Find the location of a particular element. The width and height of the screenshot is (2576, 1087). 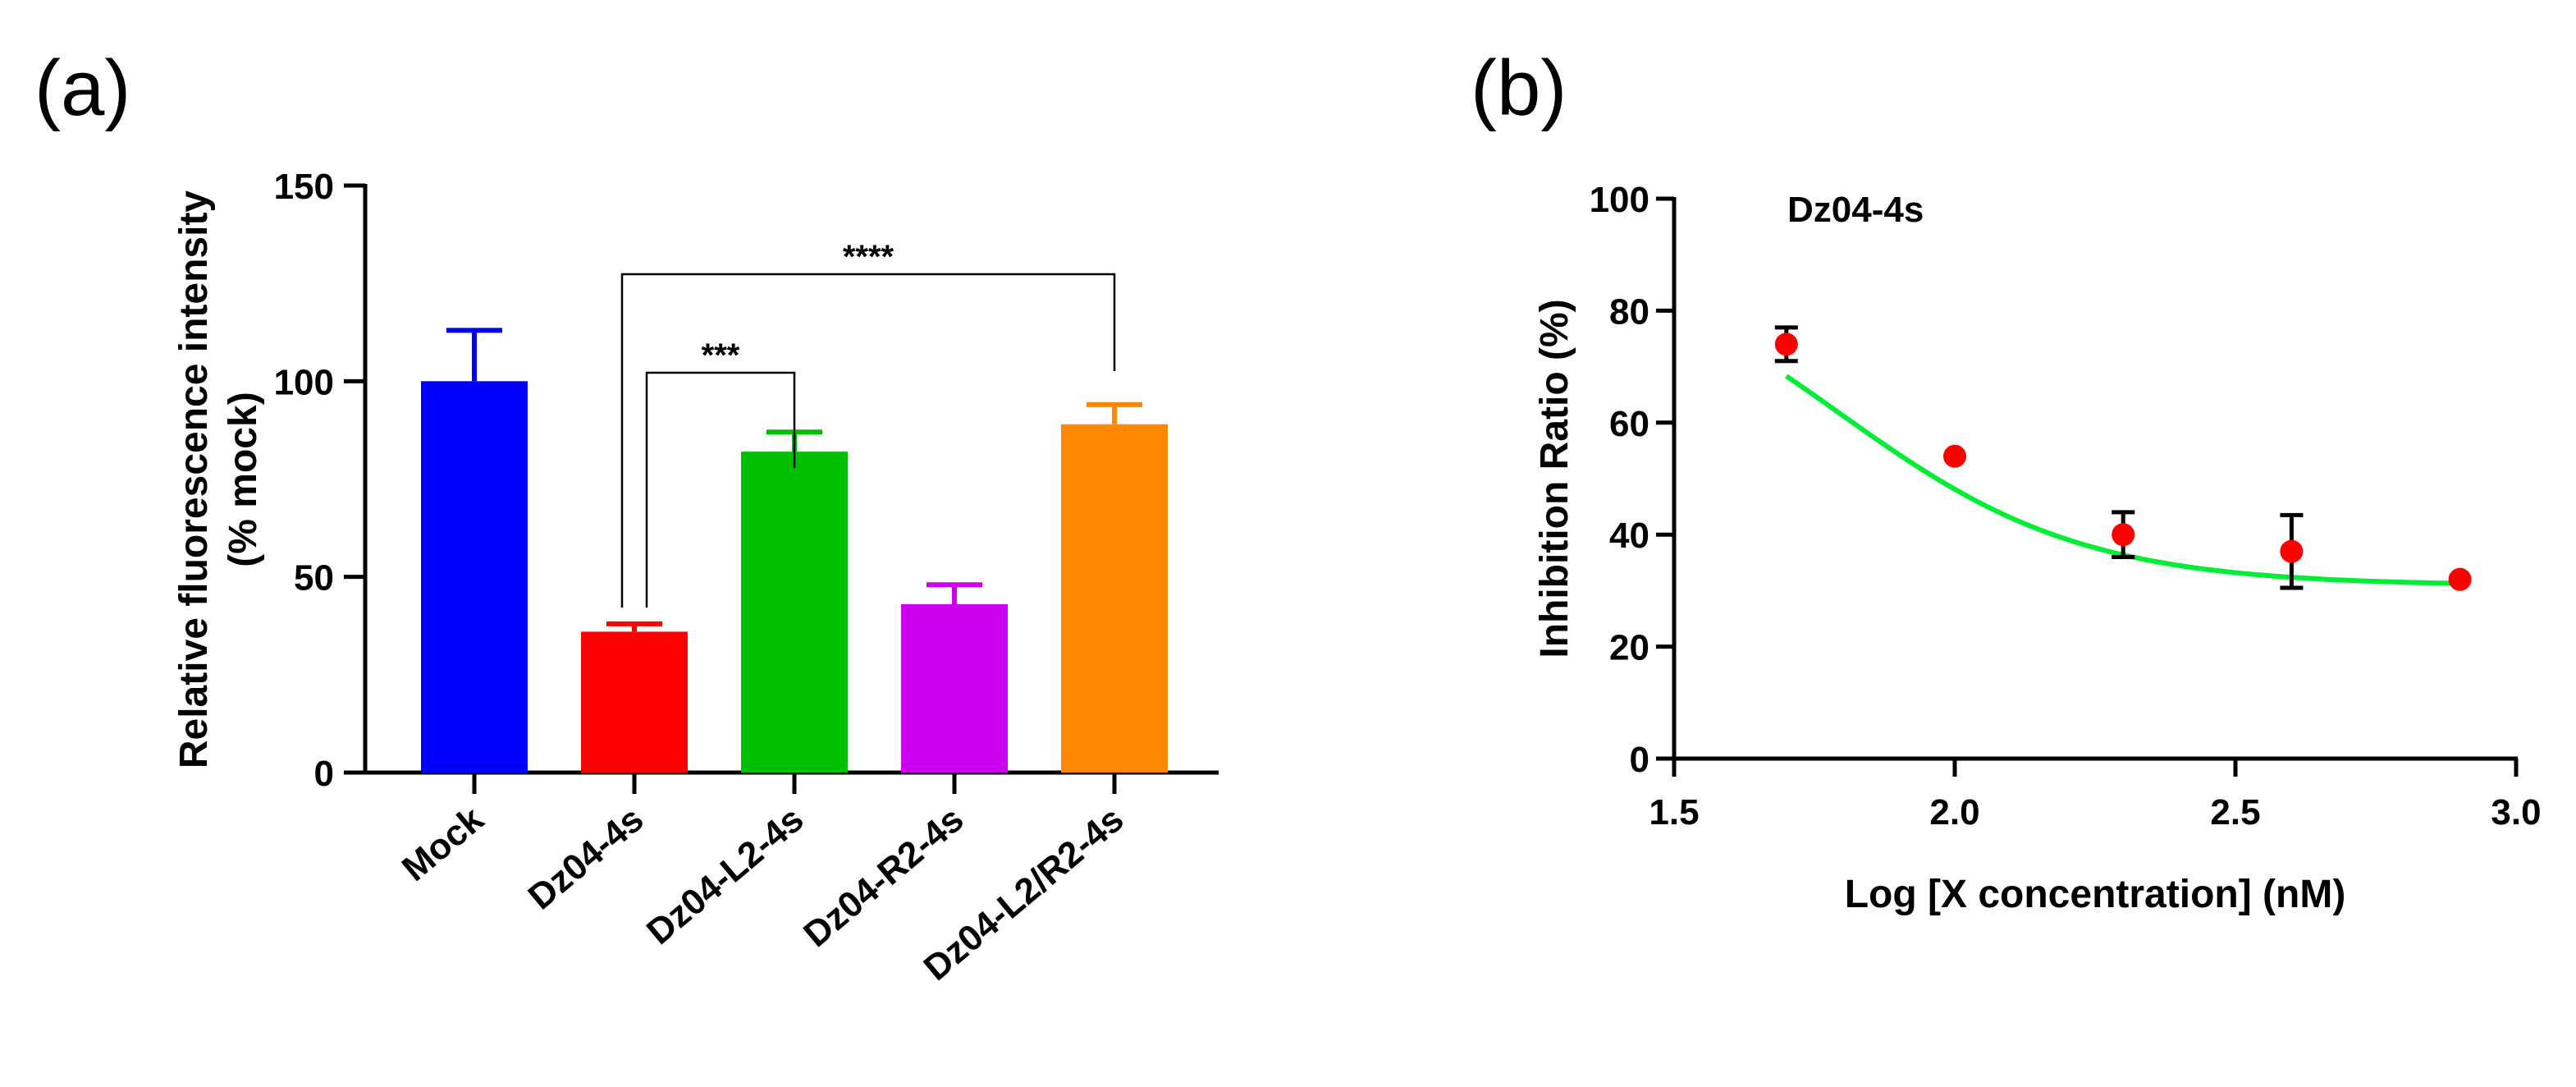

y-tick-label: 60 is located at coordinates (1629, 424).